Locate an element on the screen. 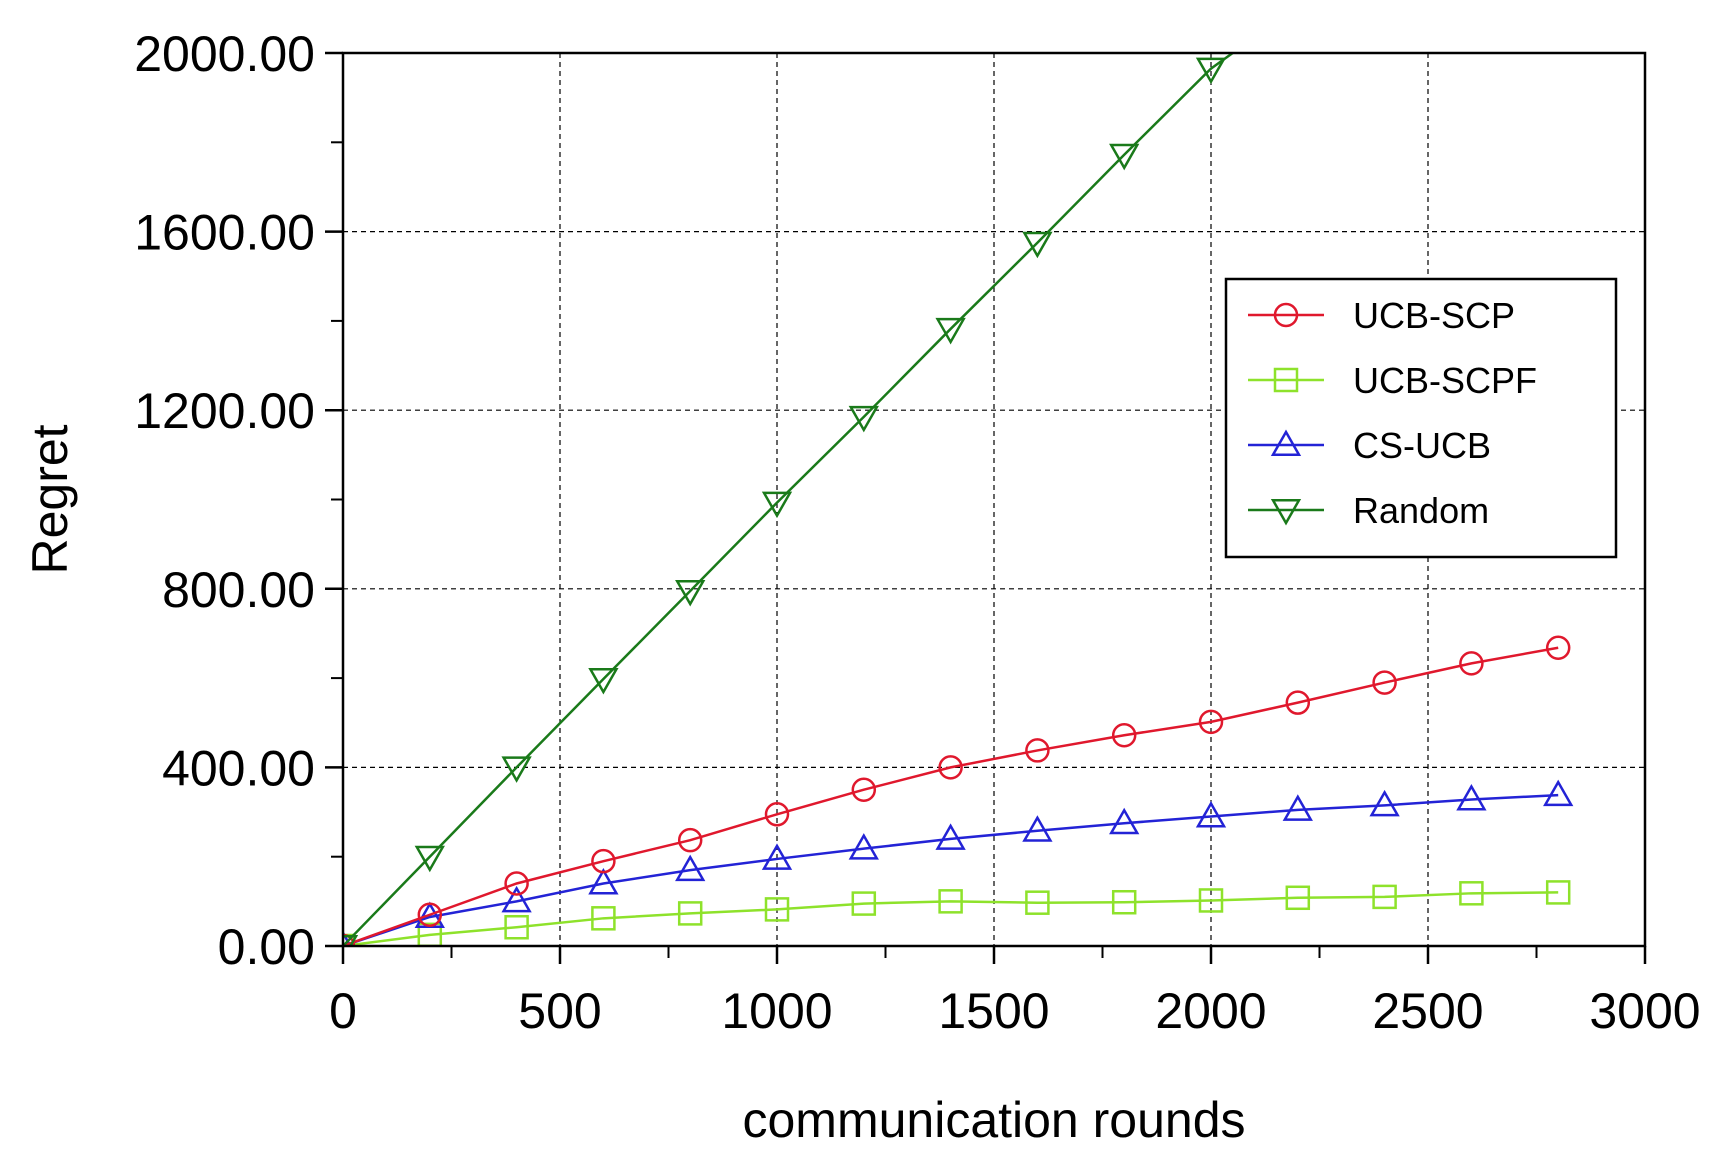 The image size is (1720, 1170). x-tick-label: 2500 is located at coordinates (1427, 1011).